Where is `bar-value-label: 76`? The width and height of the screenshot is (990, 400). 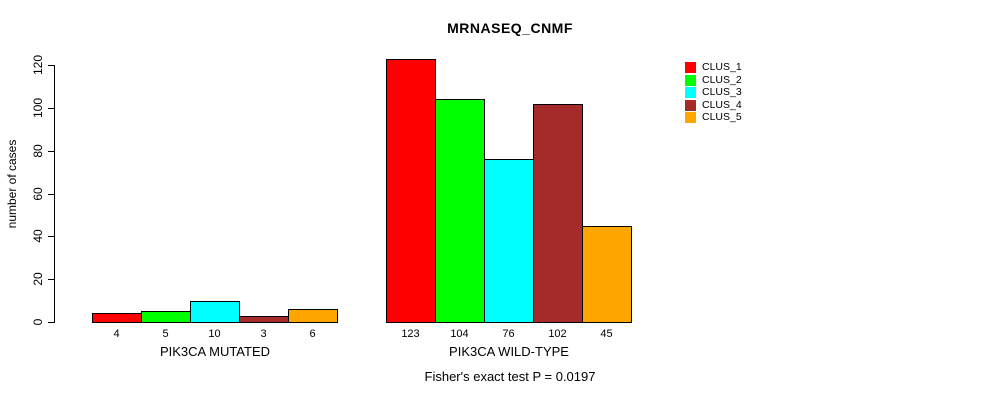 bar-value-label: 76 is located at coordinates (508, 334).